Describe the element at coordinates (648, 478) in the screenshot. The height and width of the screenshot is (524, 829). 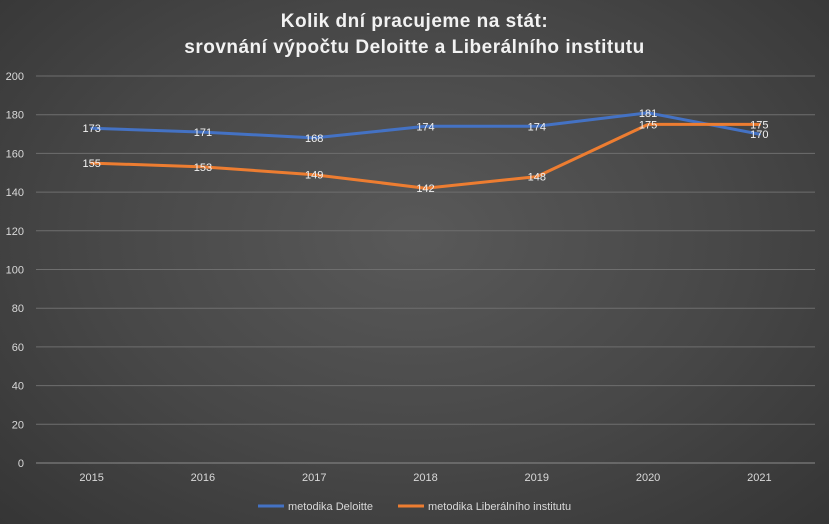
I see `x-tick-label: 2020` at that location.